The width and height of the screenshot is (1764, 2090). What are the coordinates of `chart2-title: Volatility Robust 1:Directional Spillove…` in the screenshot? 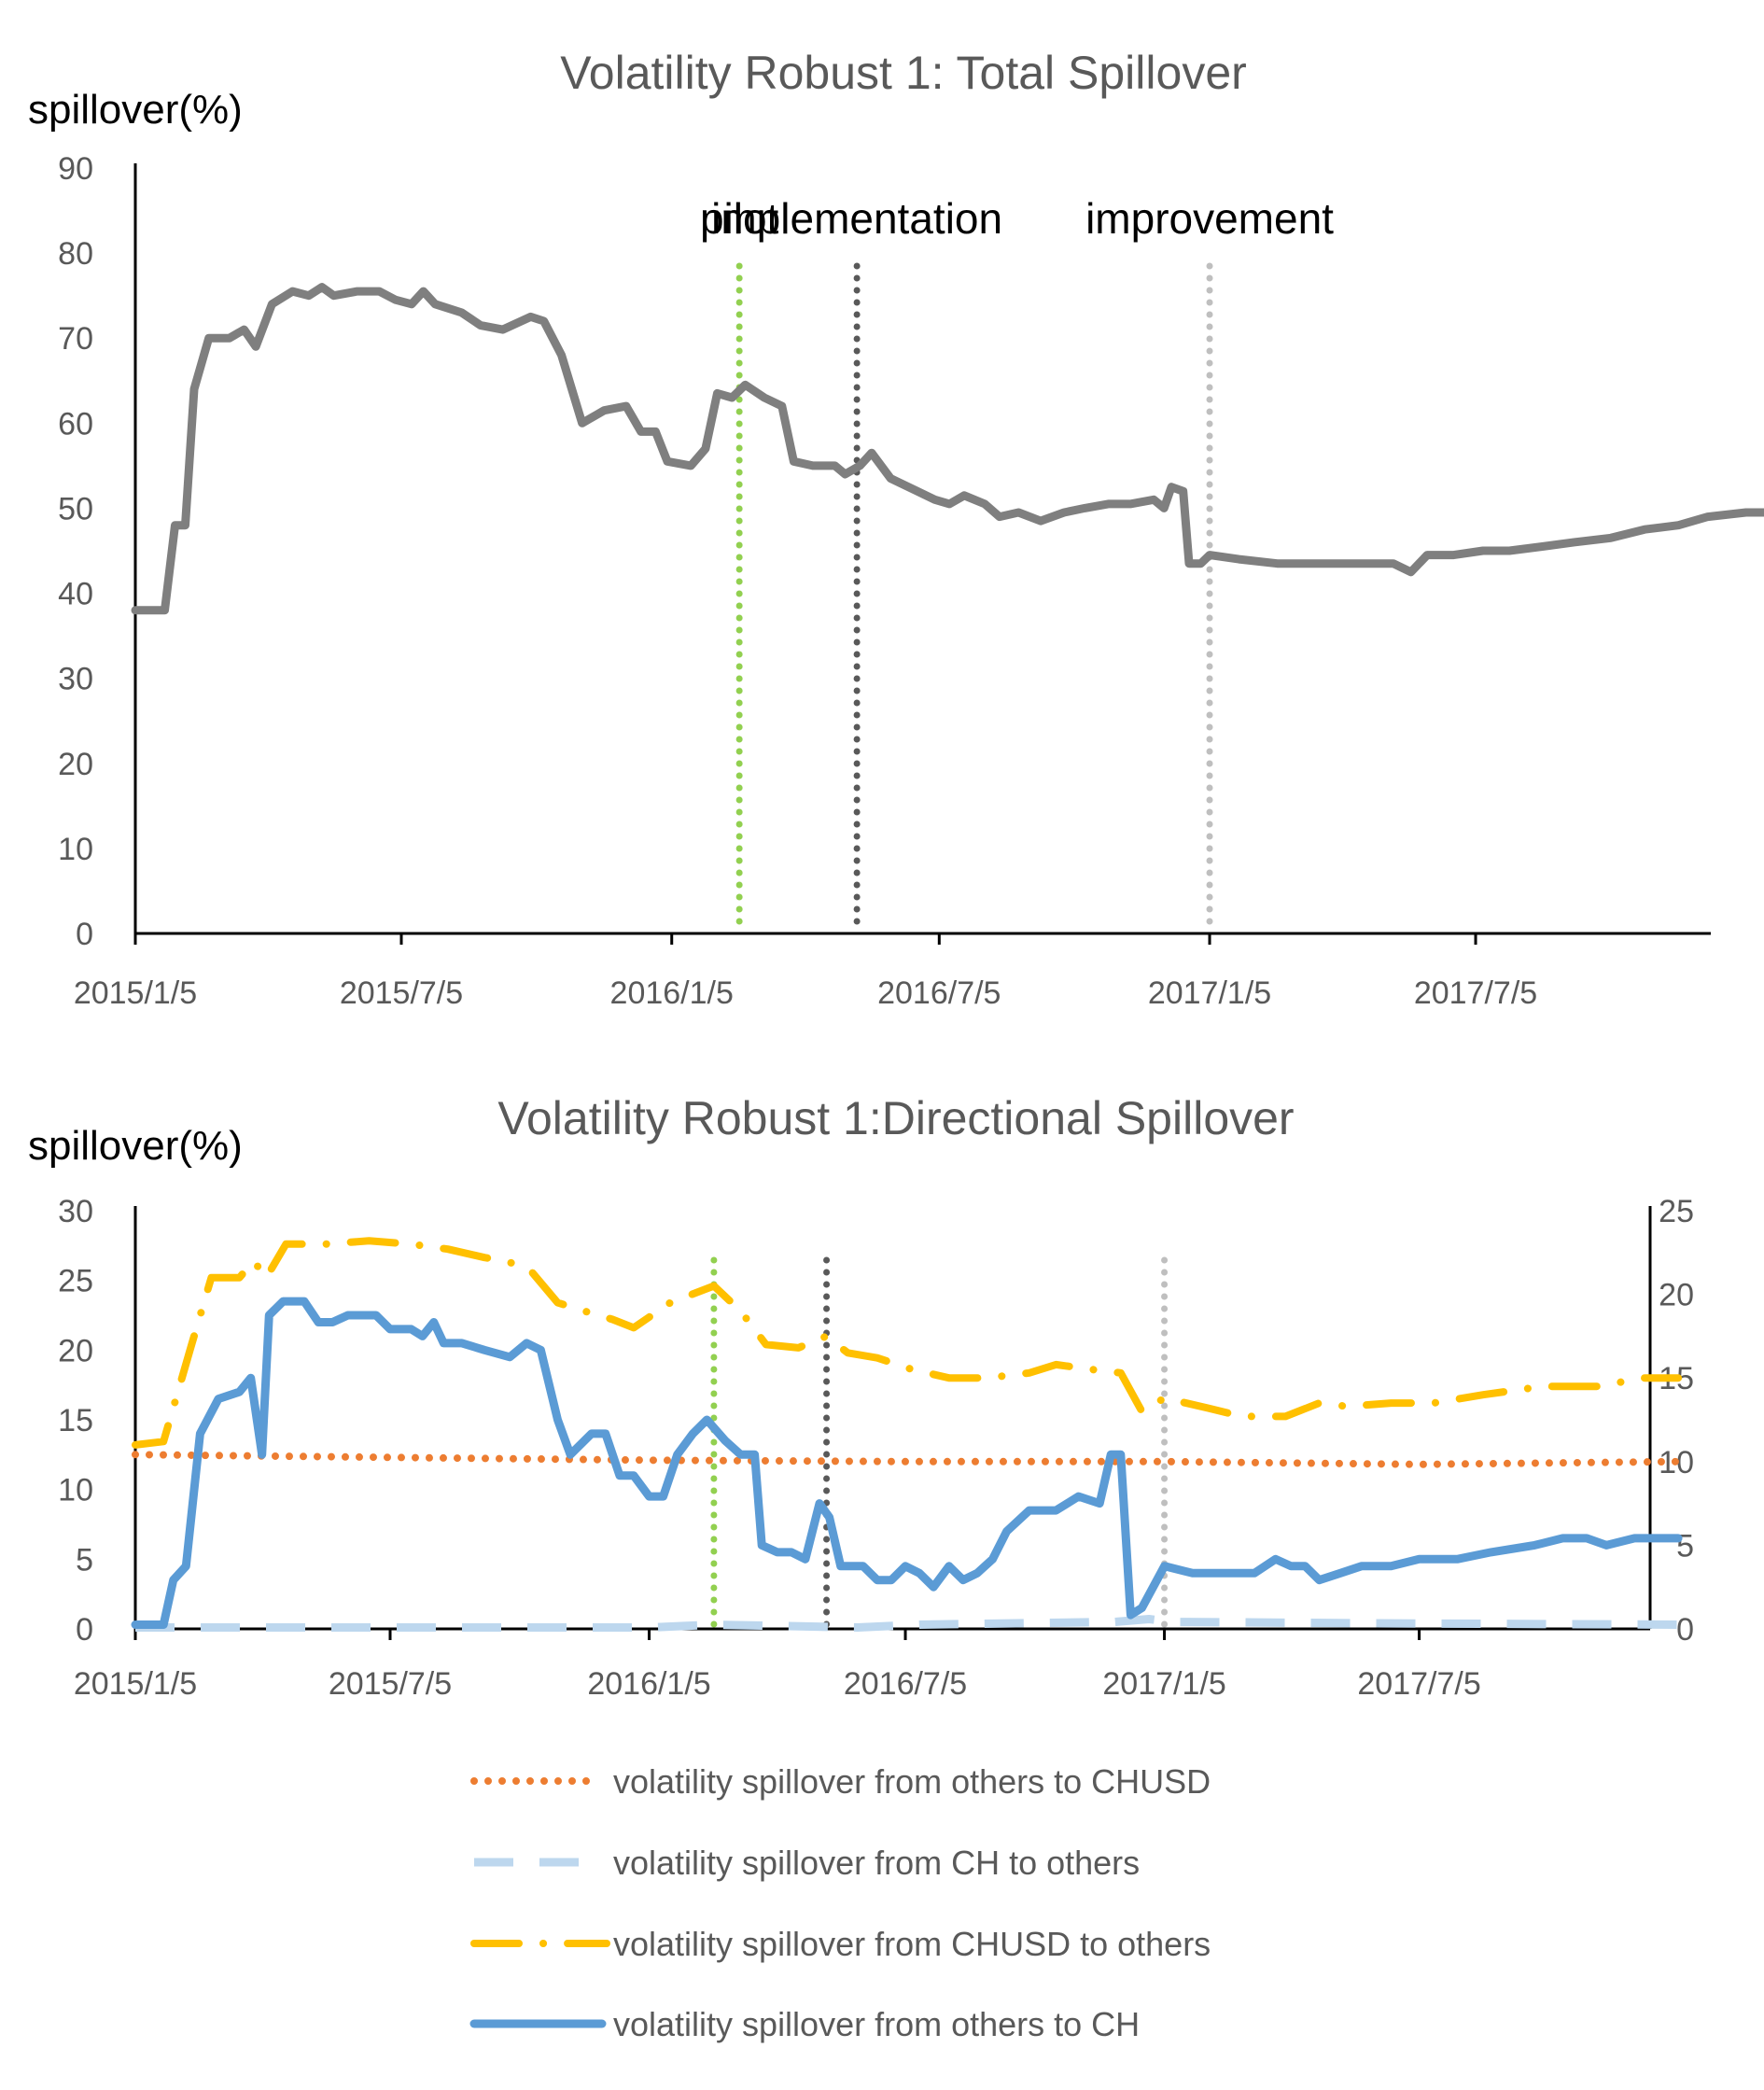 It's located at (895, 1118).